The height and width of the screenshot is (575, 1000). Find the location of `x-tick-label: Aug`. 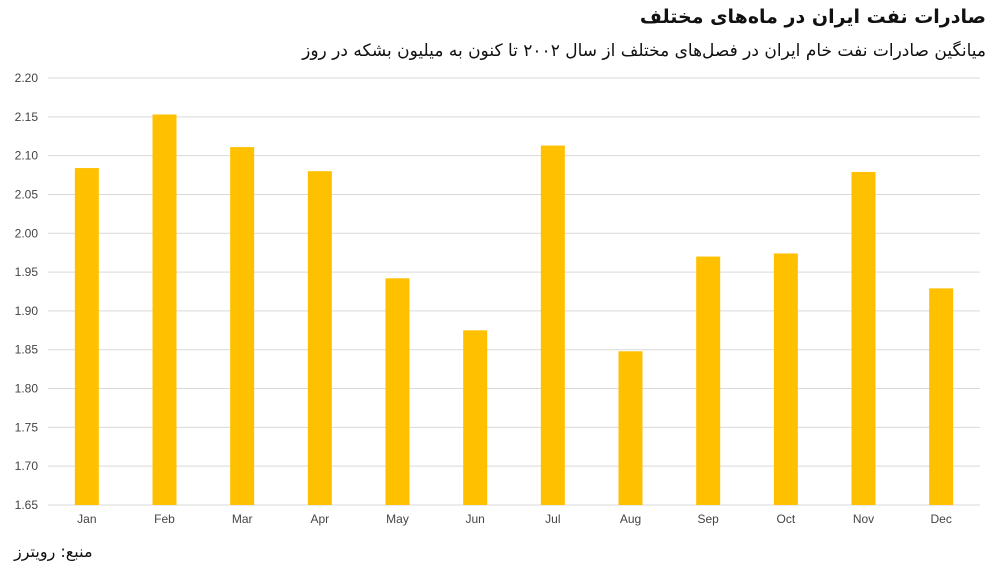

x-tick-label: Aug is located at coordinates (630, 519).